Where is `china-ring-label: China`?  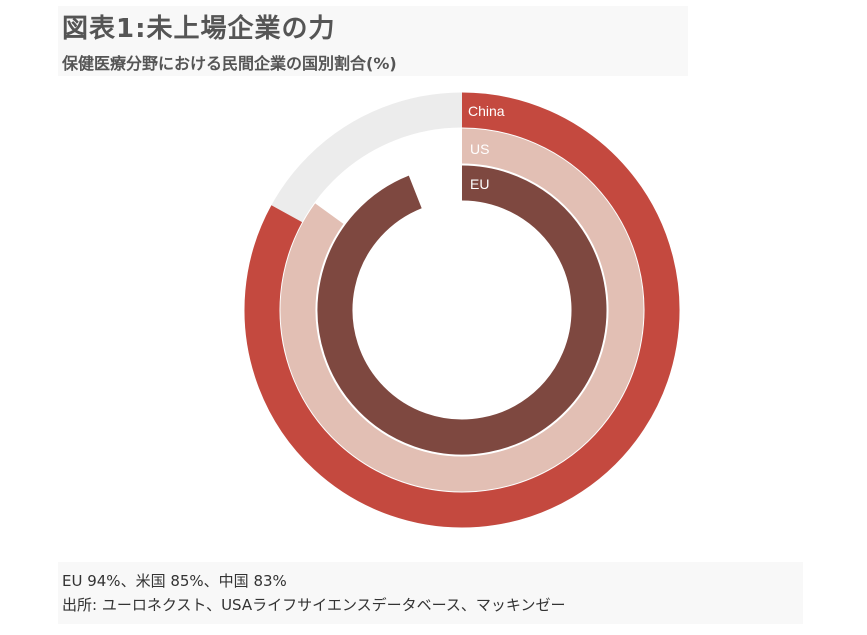
china-ring-label: China is located at coordinates (486, 111).